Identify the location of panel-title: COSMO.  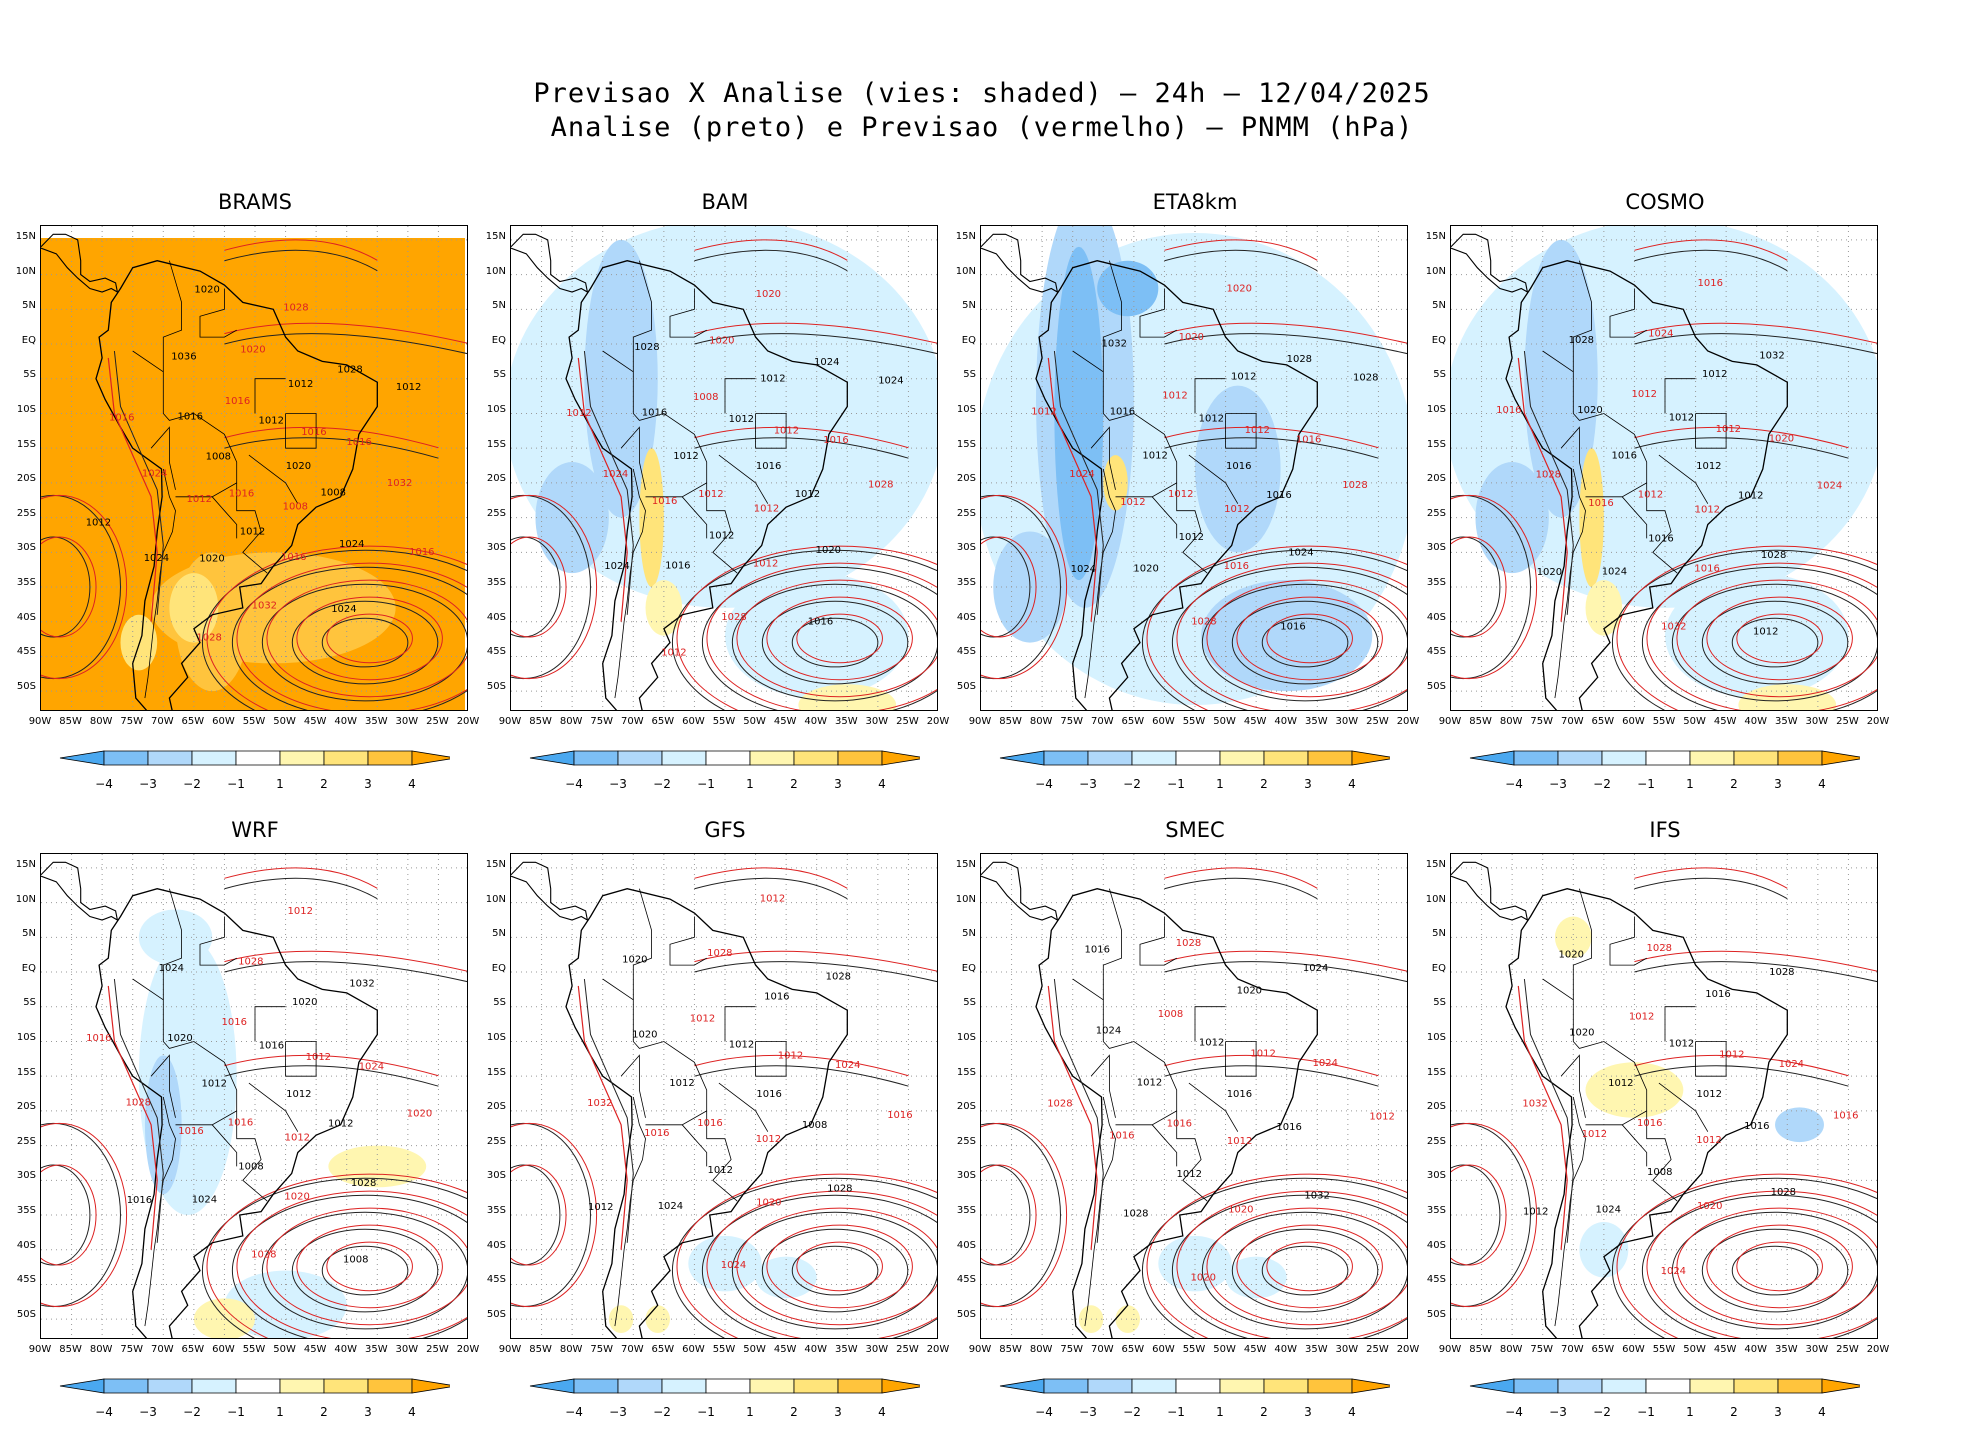
(1665, 202).